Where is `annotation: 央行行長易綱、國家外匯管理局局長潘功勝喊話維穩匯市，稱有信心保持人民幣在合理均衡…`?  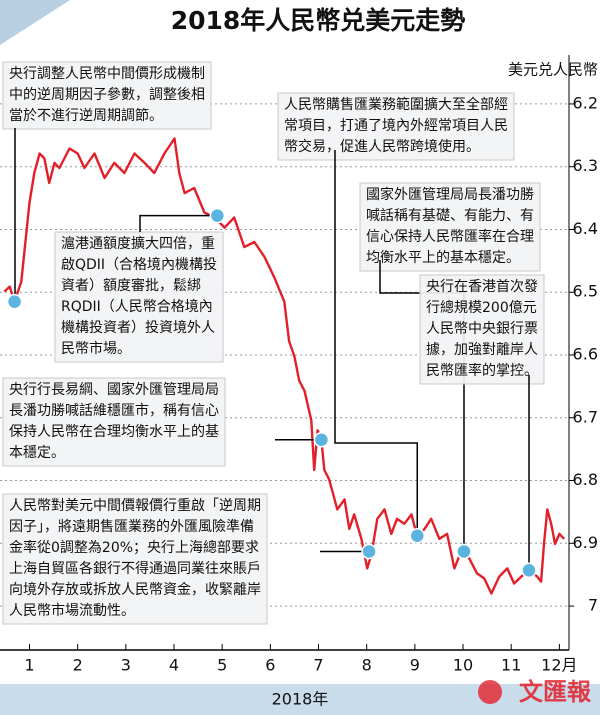
annotation: 央行行長易綱、國家外匯管理局局長潘功勝喊話維穩匯市，稱有信心保持人民幣在合理均衡… is located at coordinates (166, 422).